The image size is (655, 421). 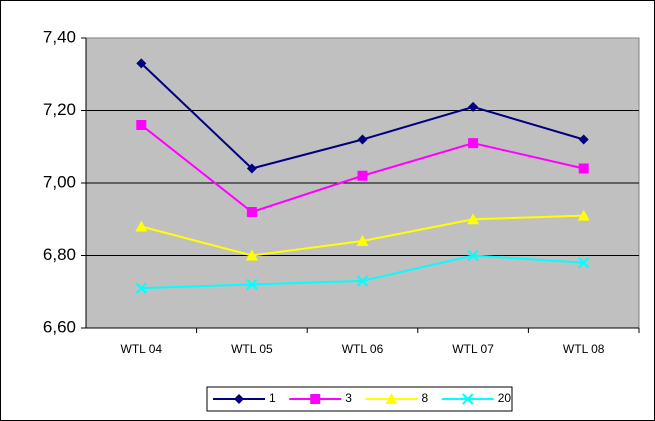 What do you see at coordinates (59, 181) in the screenshot?
I see `y-tick-label: 7,00` at bounding box center [59, 181].